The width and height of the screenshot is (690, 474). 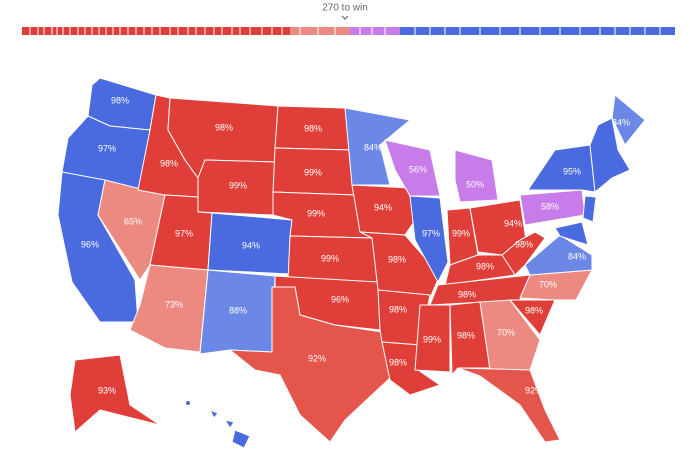 What do you see at coordinates (375, 31) in the screenshot?
I see `bar-tossup` at bounding box center [375, 31].